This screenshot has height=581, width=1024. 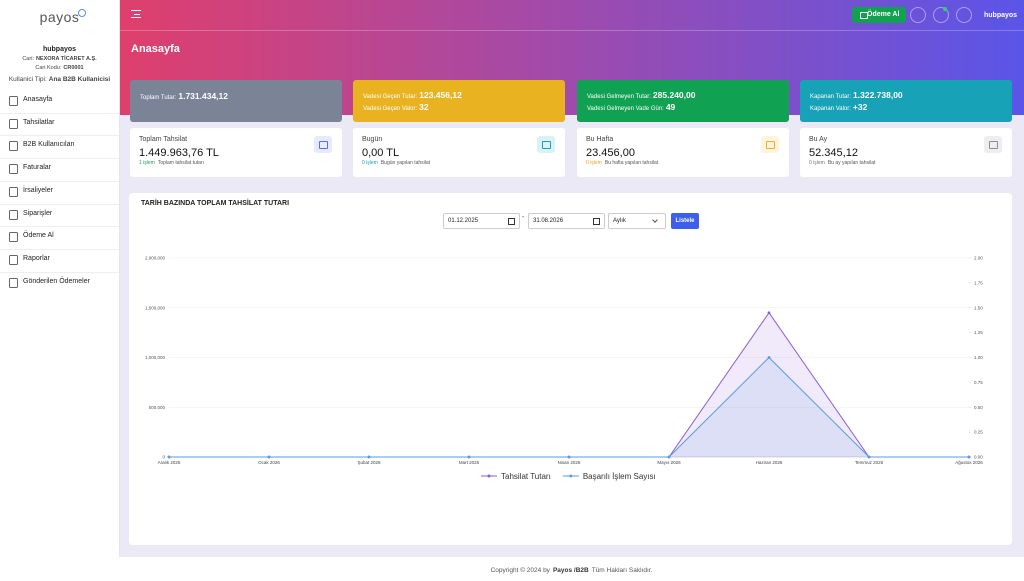 I want to click on period-select-text: Aylık, so click(x=619, y=221).